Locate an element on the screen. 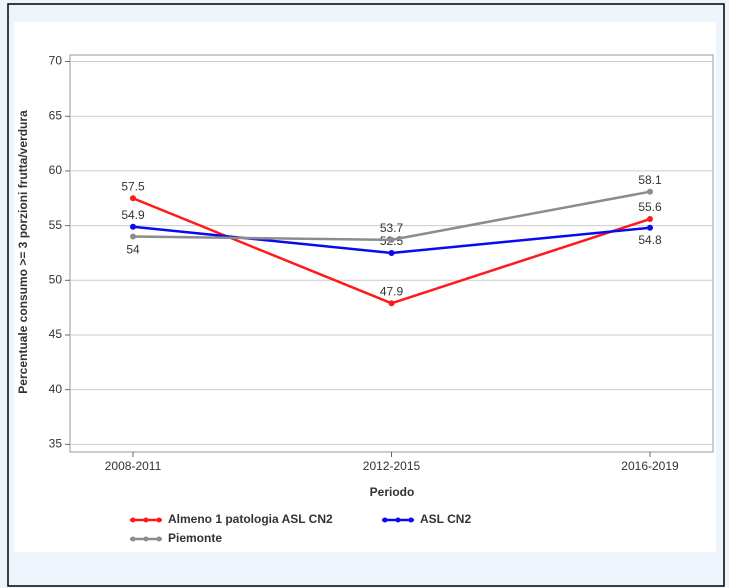 Image resolution: width=729 pixels, height=588 pixels. data-label: 55.6 is located at coordinates (650, 207).